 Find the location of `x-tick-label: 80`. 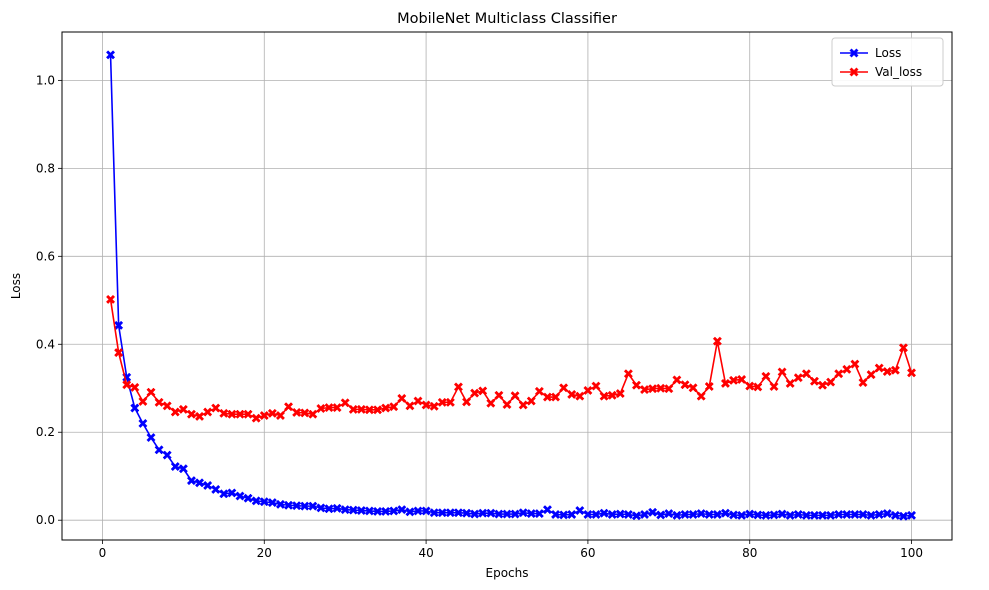

x-tick-label: 80 is located at coordinates (749, 553).